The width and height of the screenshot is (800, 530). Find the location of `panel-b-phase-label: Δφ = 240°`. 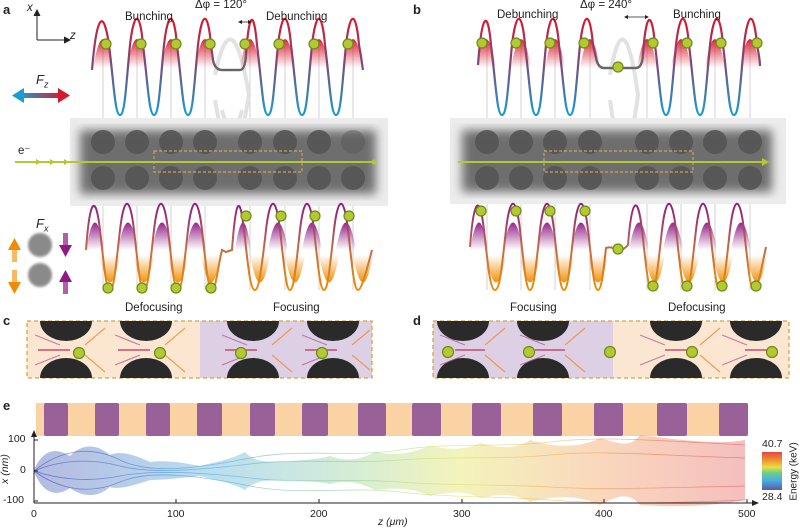

panel-b-phase-label: Δφ = 240° is located at coordinates (606, 5).